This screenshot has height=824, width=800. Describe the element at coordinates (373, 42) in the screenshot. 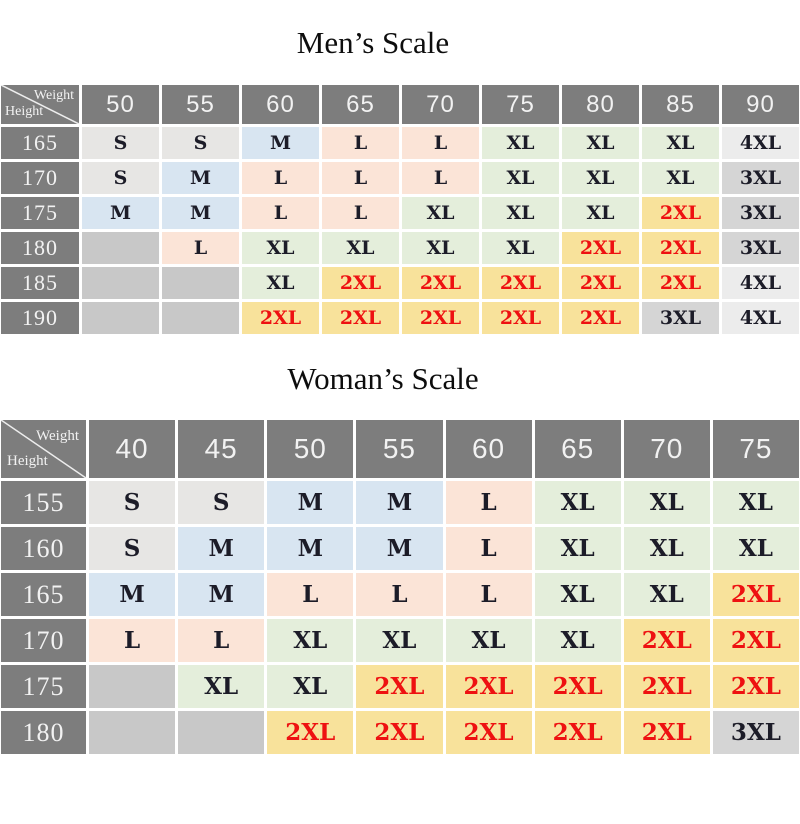

I see `mens-scale-title: Men’s Scale` at that location.